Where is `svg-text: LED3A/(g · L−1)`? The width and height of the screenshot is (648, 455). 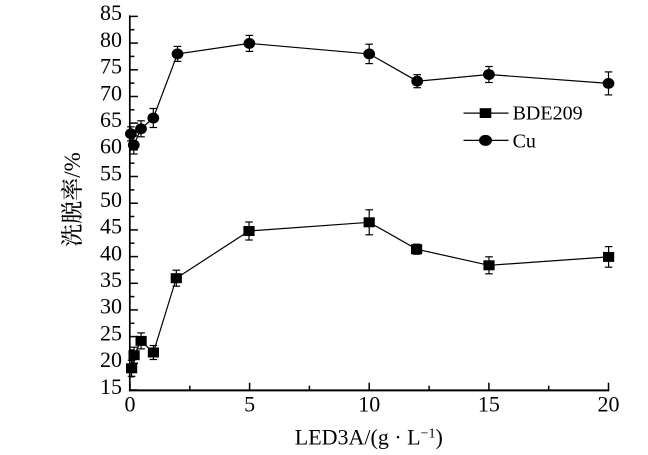
svg-text: LED3A/(g · L−1) is located at coordinates (369, 436).